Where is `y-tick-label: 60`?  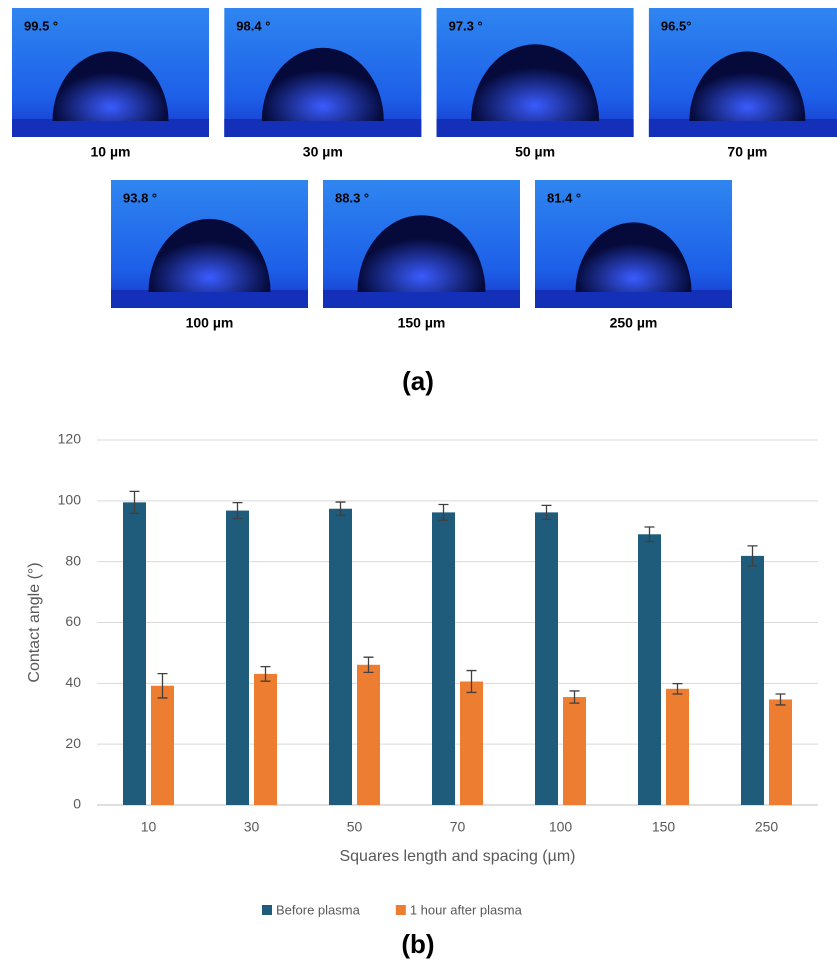 y-tick-label: 60 is located at coordinates (73, 621).